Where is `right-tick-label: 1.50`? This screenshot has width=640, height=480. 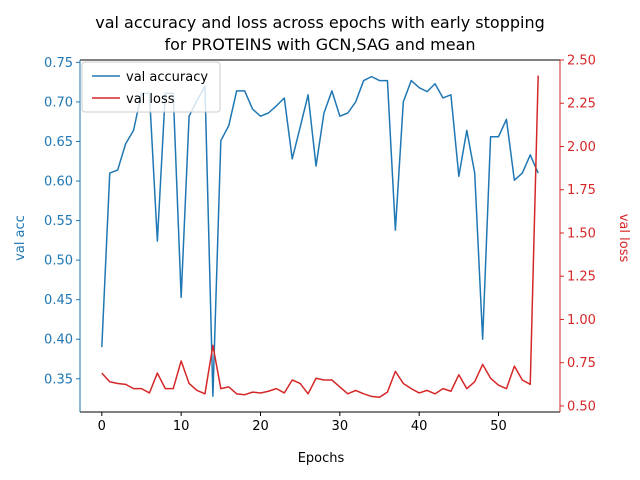
right-tick-label: 1.50 is located at coordinates (581, 233).